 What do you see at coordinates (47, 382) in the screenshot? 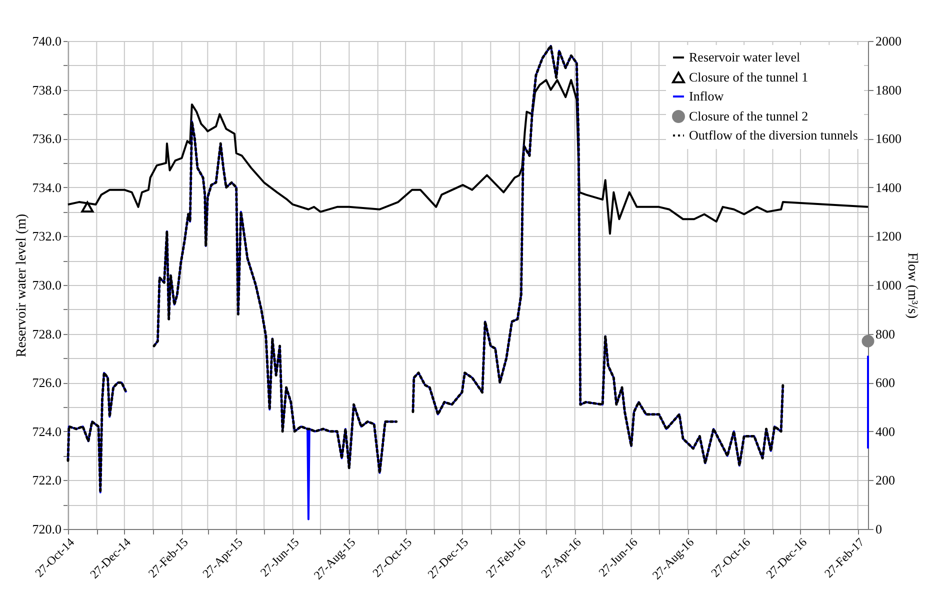
I see `y-tick-label: 726.0` at bounding box center [47, 382].